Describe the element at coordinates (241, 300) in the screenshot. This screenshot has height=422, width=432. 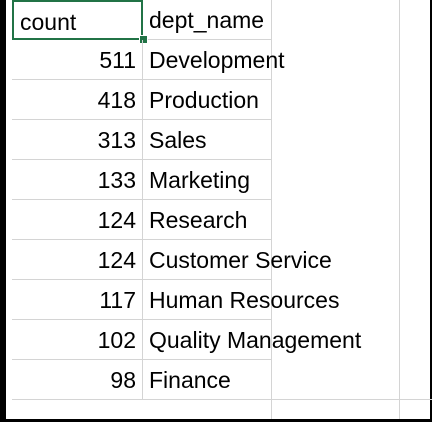
I see `dept-name-cell: Human Resources` at that location.